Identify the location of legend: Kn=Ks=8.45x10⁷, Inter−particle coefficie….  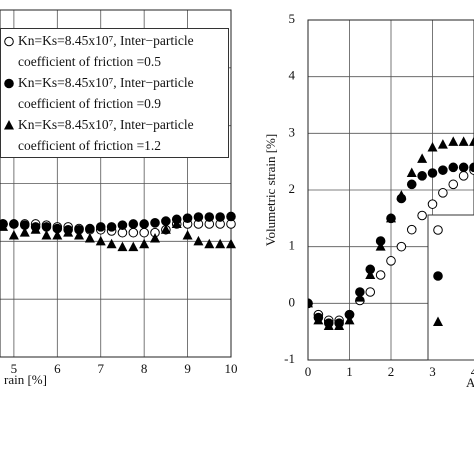
(114, 93).